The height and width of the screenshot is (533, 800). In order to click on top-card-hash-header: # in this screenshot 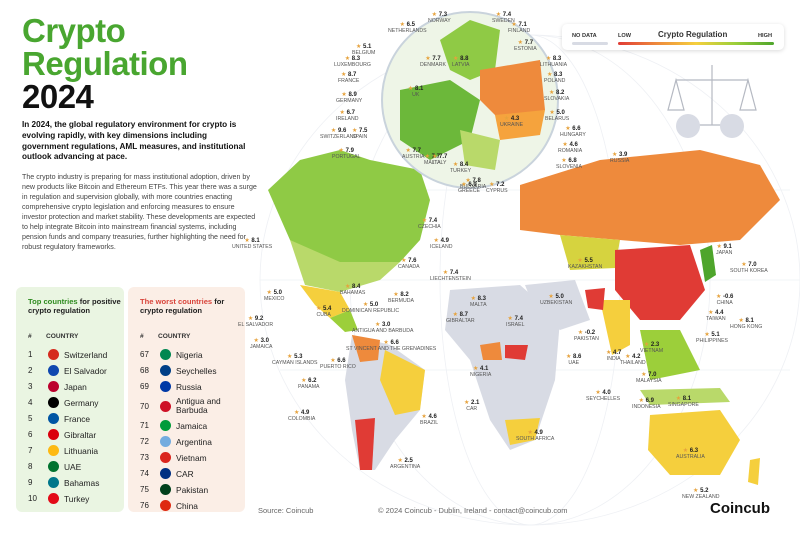, I will do `click(30, 336)`.